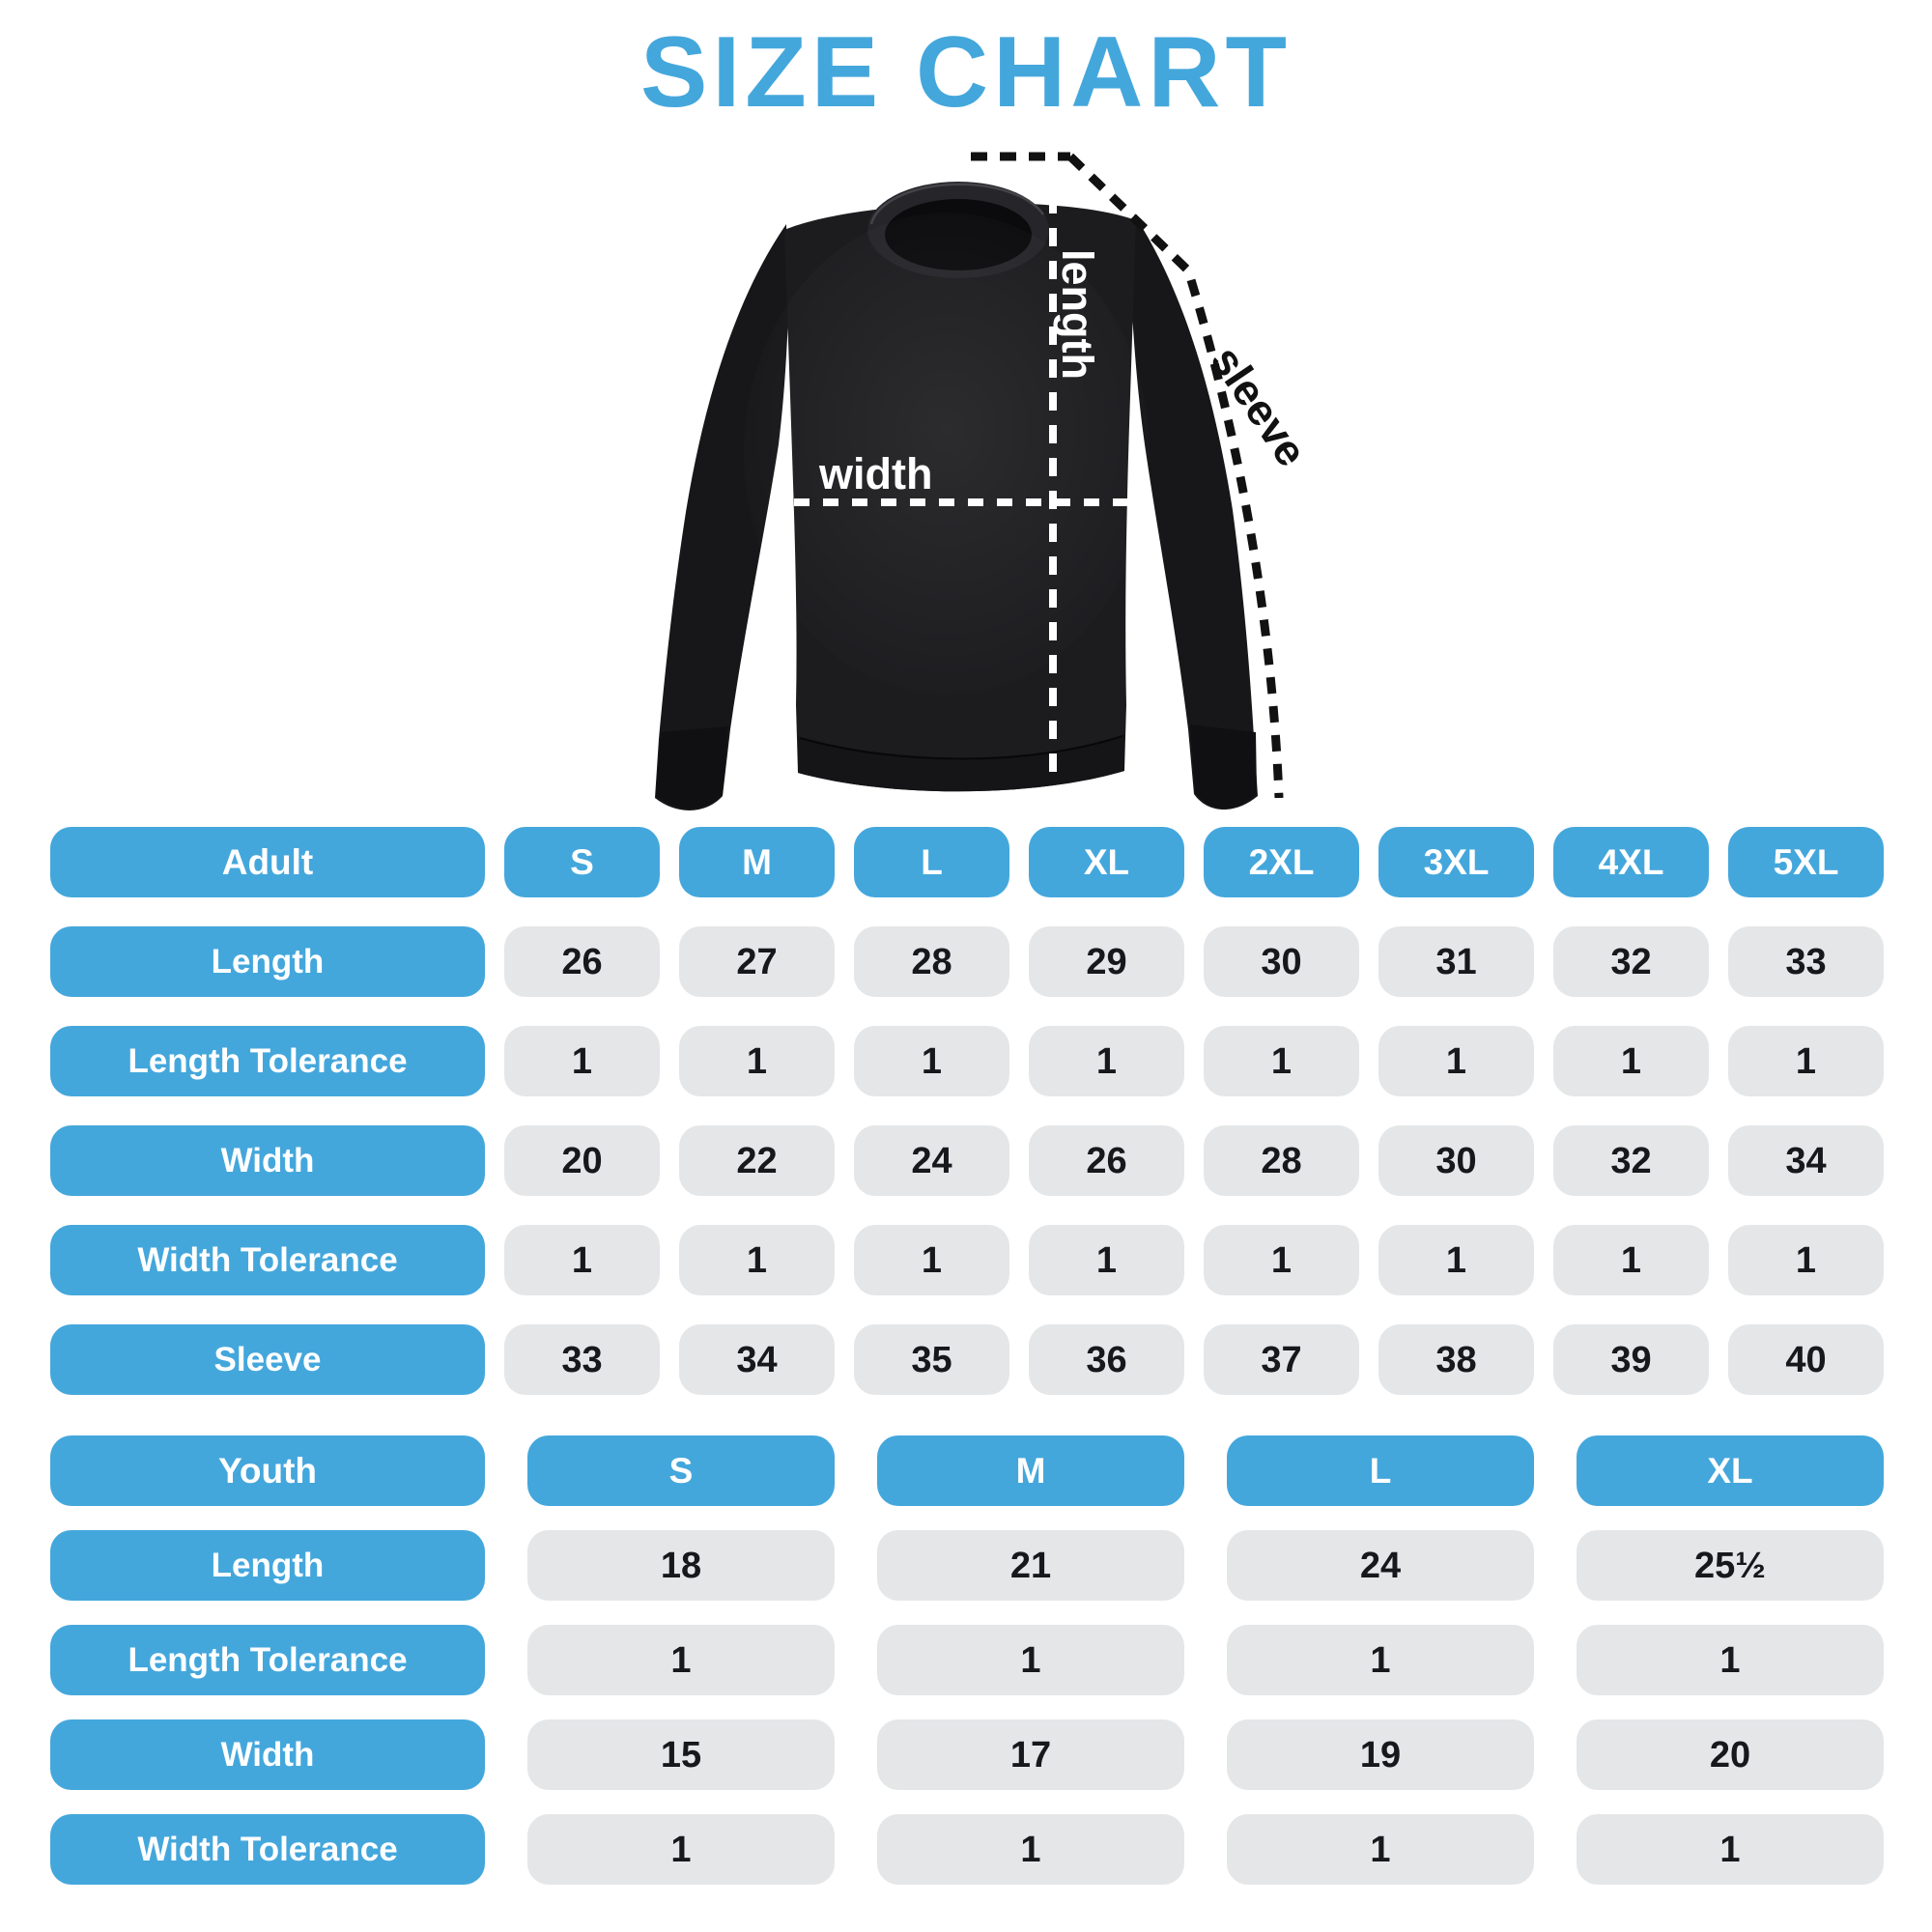 This screenshot has width=1932, height=1932. Describe the element at coordinates (1030, 1565) in the screenshot. I see `youth-value-cell: 21` at that location.